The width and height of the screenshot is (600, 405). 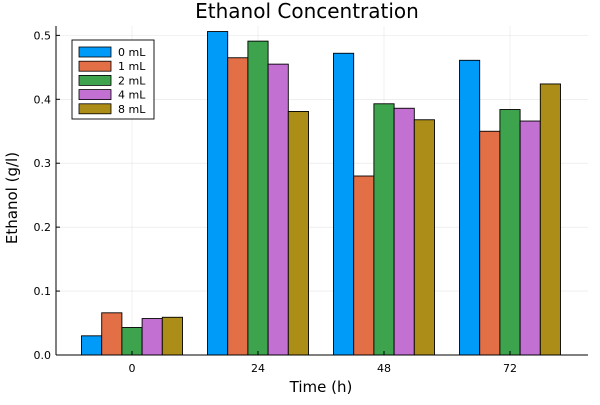 I want to click on y-tick-label: 0.5, so click(x=43, y=35).